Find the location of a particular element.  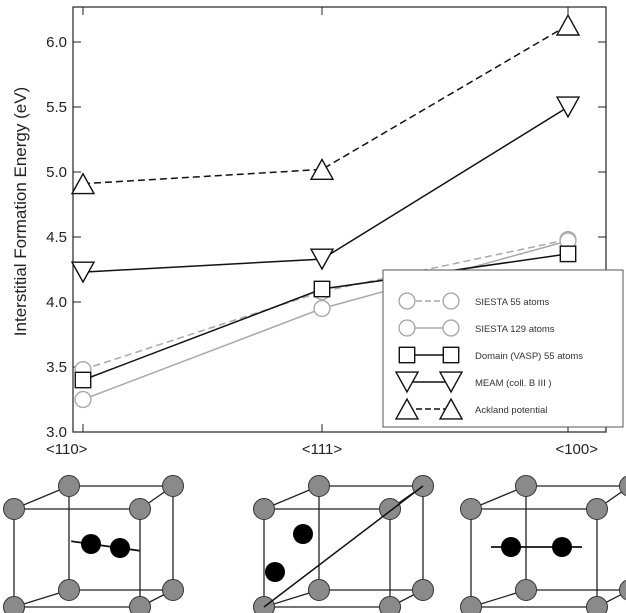

legend-entry: SIESTA 129 atoms is located at coordinates (476, 328).